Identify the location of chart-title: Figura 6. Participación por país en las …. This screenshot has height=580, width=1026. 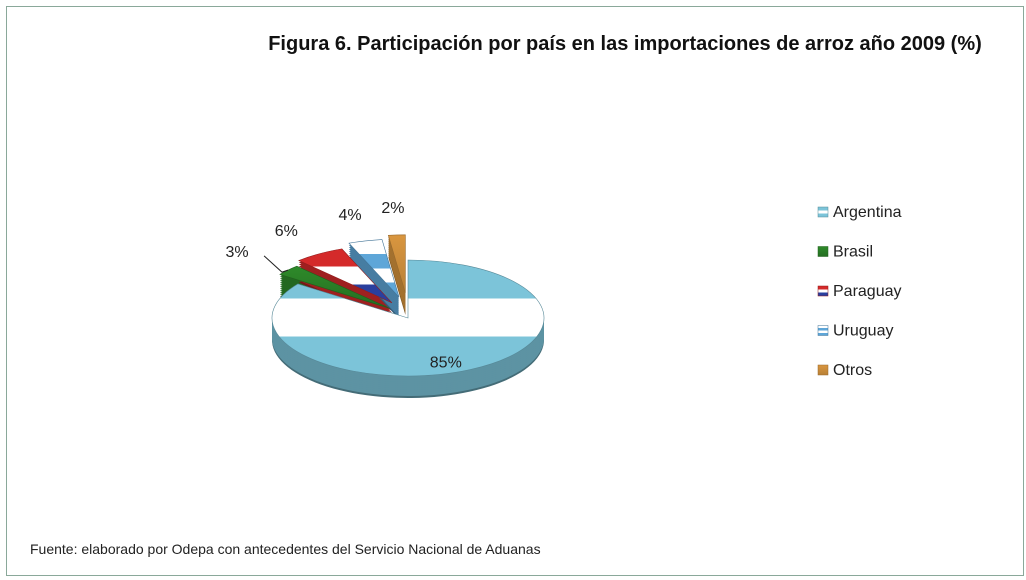
(625, 44).